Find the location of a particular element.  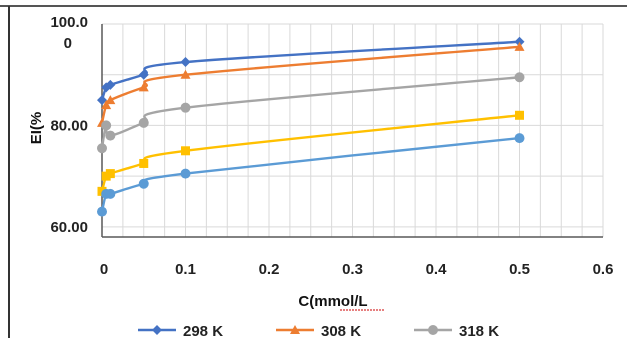

legend-label: 298 K is located at coordinates (203, 330).